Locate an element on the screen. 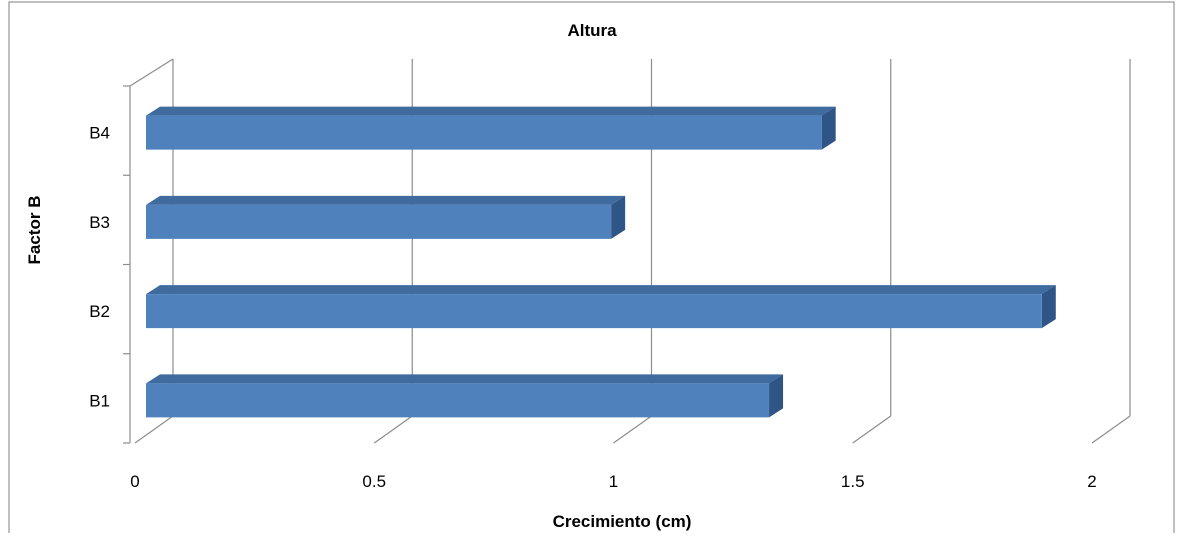 This screenshot has width=1177, height=538. chart-title: Altura is located at coordinates (592, 30).